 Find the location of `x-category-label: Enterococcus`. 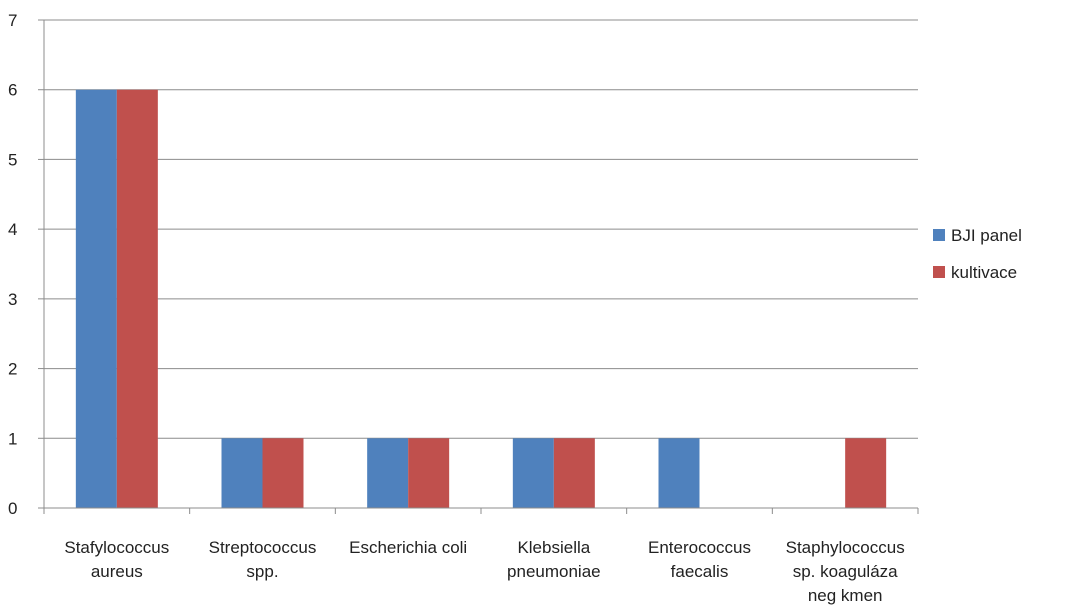

x-category-label: Enterococcus is located at coordinates (699, 547).